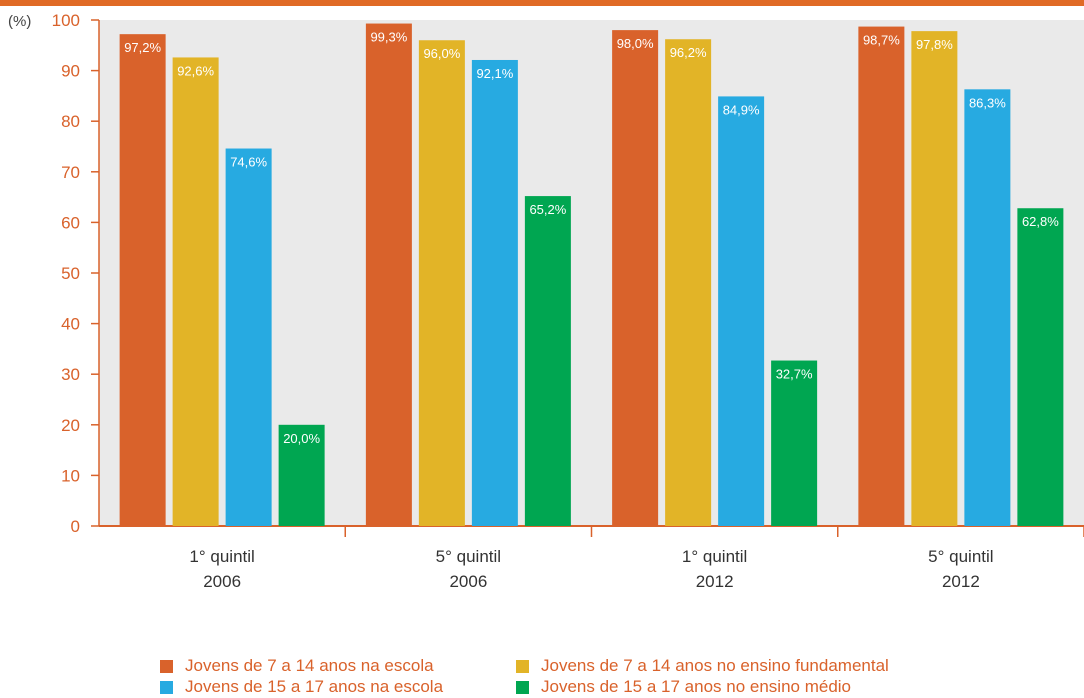 Image resolution: width=1084 pixels, height=698 pixels. What do you see at coordinates (248, 337) in the screenshot?
I see `bar-s2-c0` at bounding box center [248, 337].